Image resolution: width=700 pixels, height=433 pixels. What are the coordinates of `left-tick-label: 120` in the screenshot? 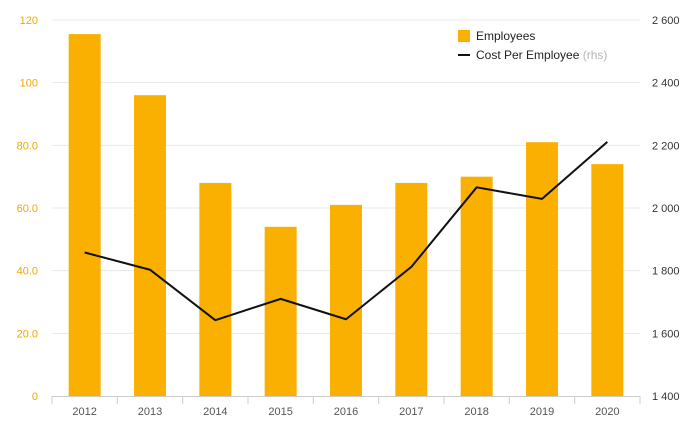 It's located at (29, 21).